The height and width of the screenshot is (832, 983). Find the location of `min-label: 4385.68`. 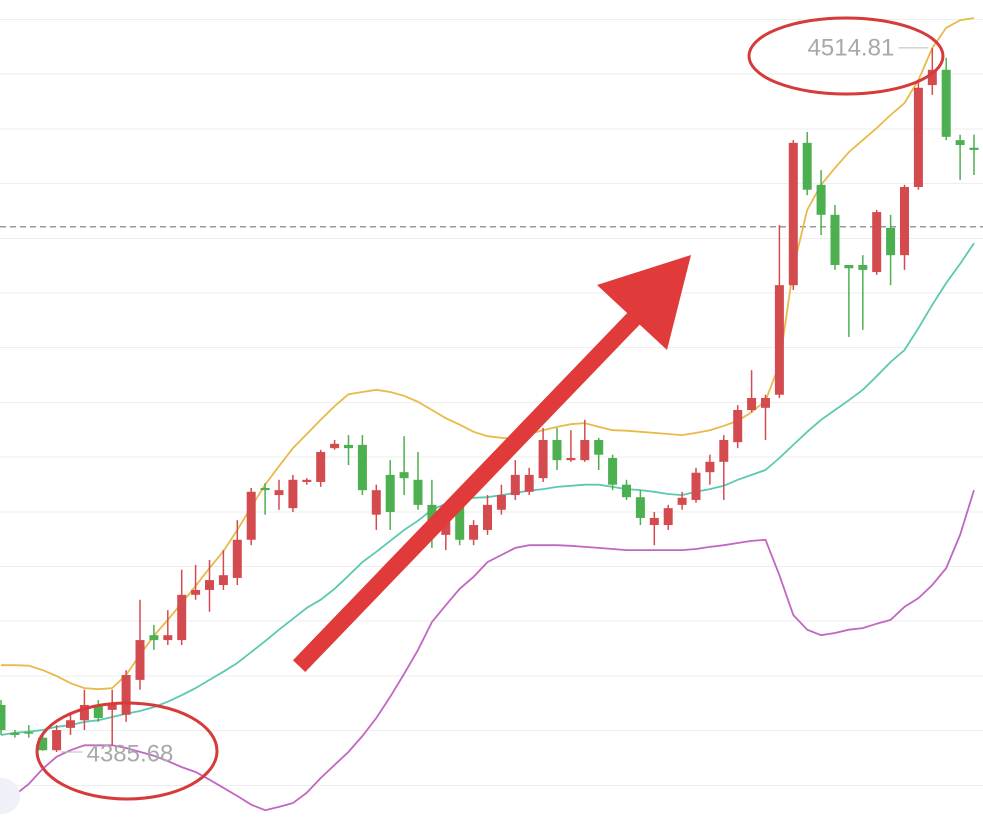

min-label: 4385.68 is located at coordinates (130, 753).